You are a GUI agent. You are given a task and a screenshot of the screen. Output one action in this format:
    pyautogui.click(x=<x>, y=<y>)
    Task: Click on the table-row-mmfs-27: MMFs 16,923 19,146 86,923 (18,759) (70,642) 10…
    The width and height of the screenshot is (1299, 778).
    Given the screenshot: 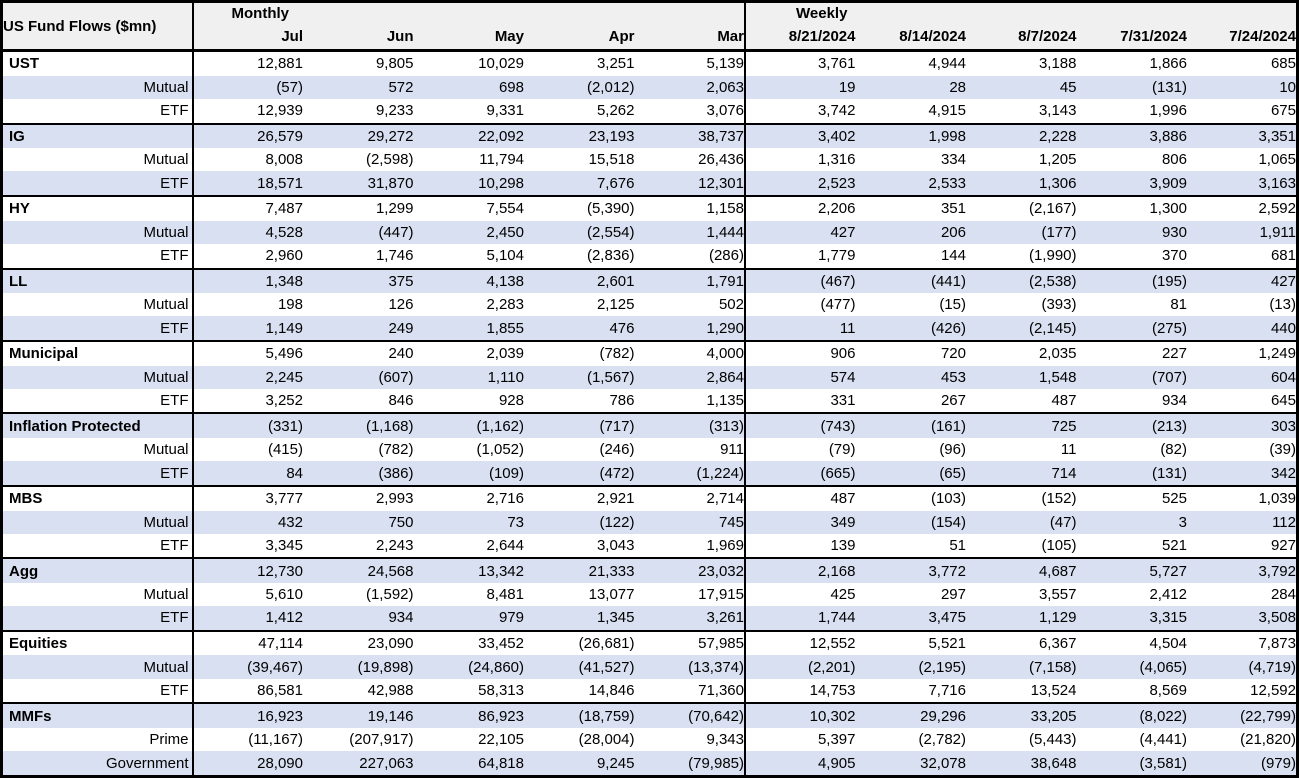 What is the action you would take?
    pyautogui.click(x=649, y=715)
    